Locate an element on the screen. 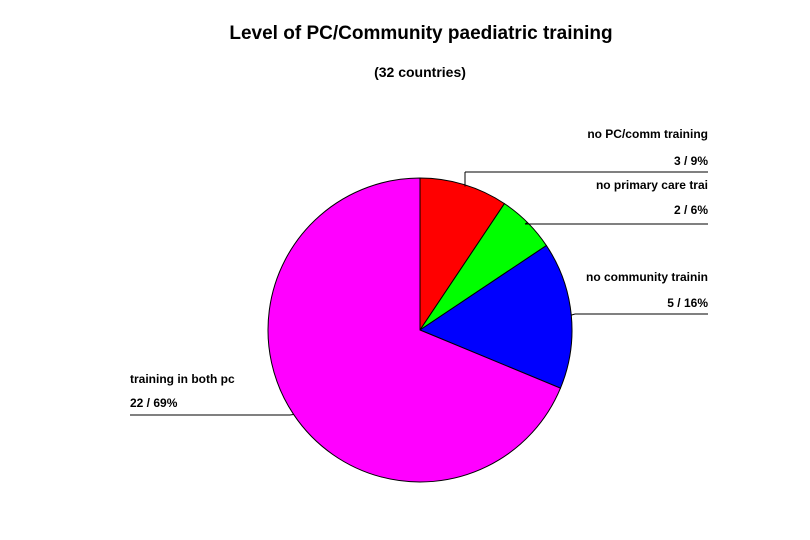  slice-value-label: 3 / 9% is located at coordinates (691, 161).